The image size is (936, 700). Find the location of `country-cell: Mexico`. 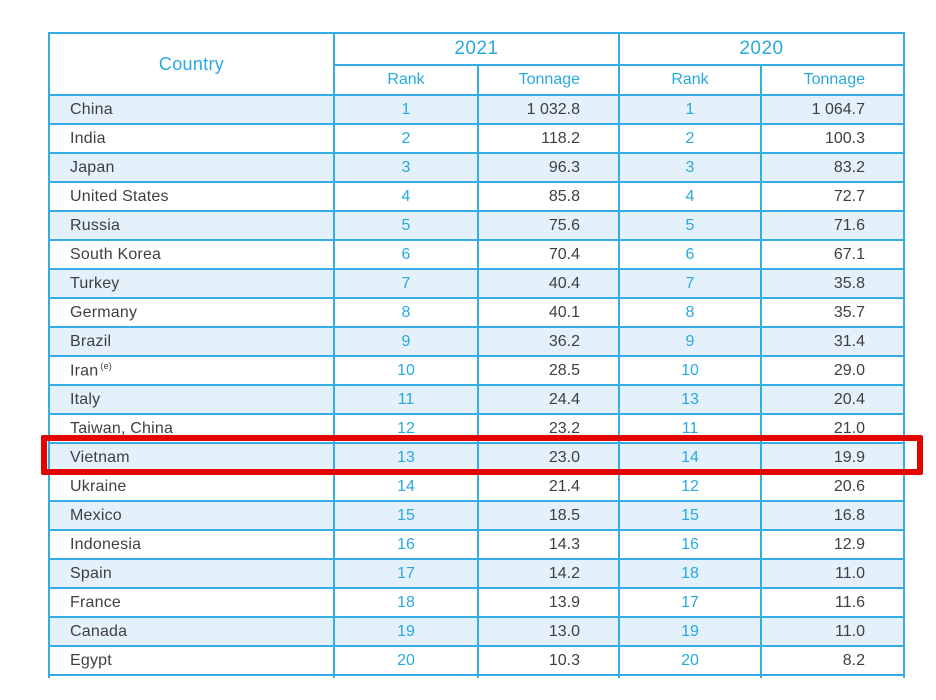

country-cell: Mexico is located at coordinates (191, 515).